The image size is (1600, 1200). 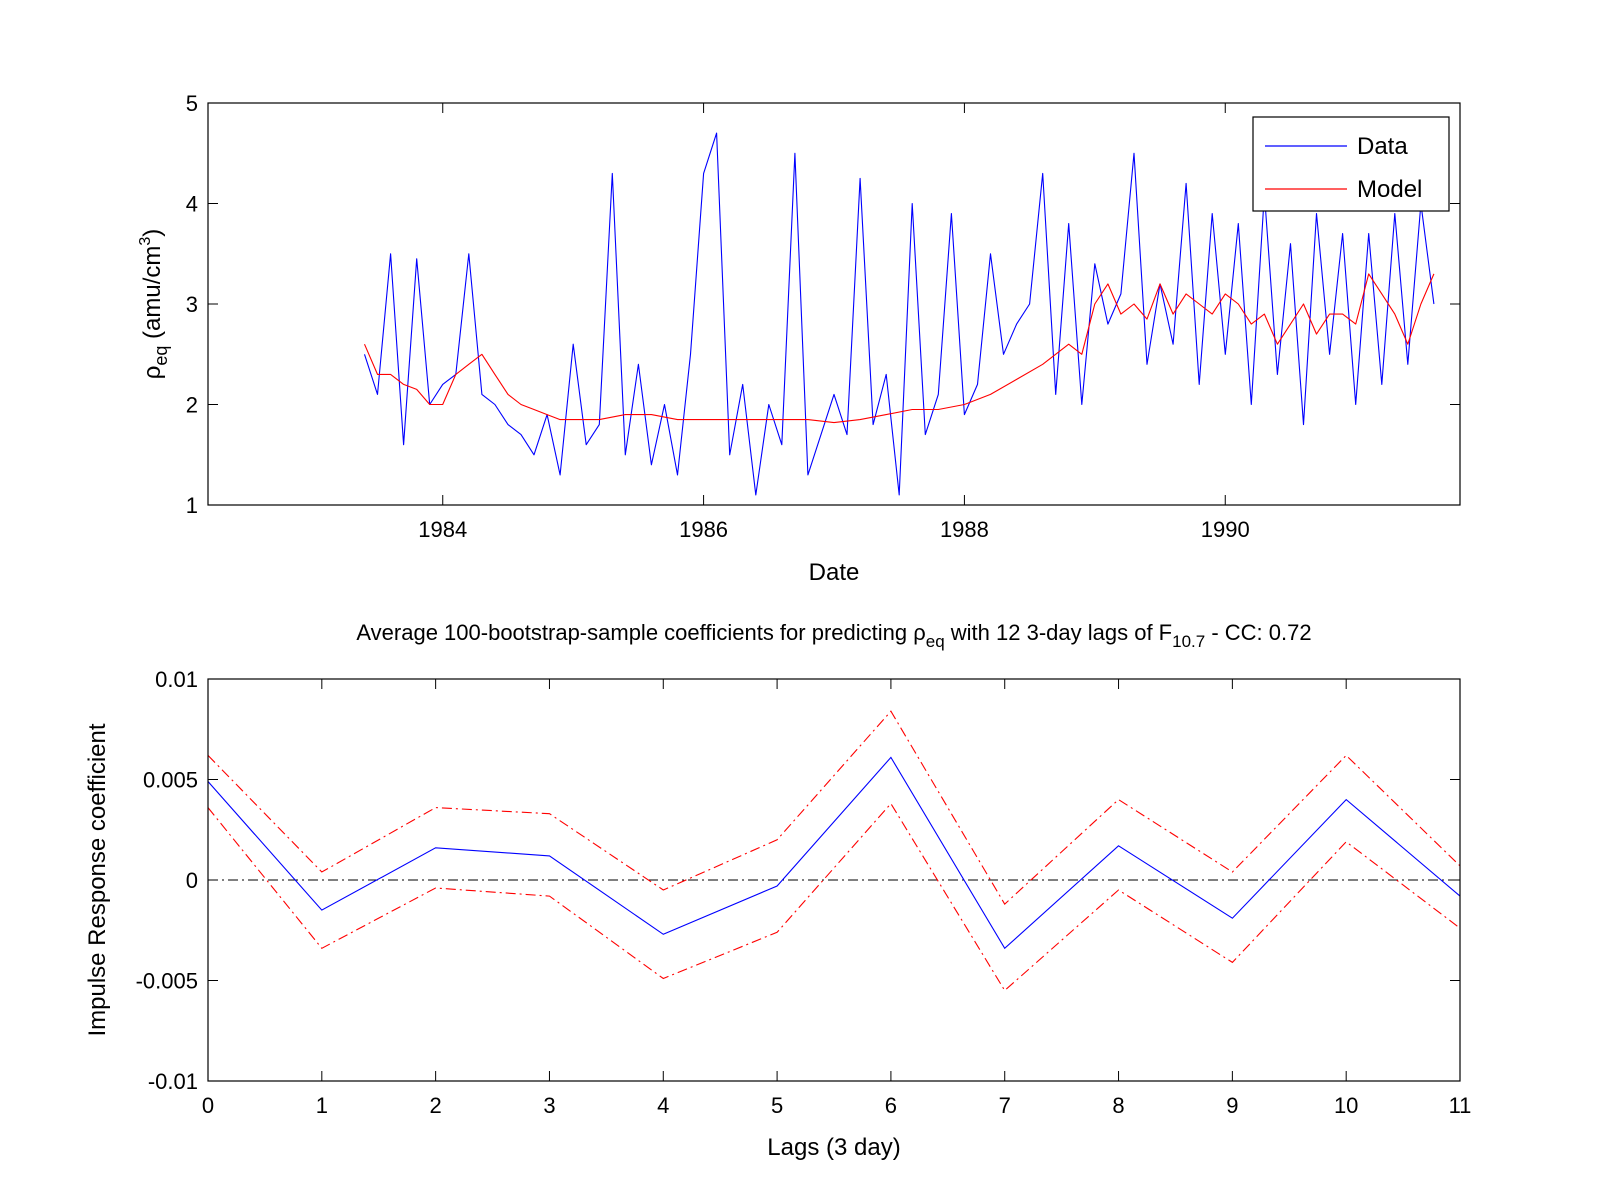 What do you see at coordinates (145, 241) in the screenshot?
I see `unit-superscript: 3` at bounding box center [145, 241].